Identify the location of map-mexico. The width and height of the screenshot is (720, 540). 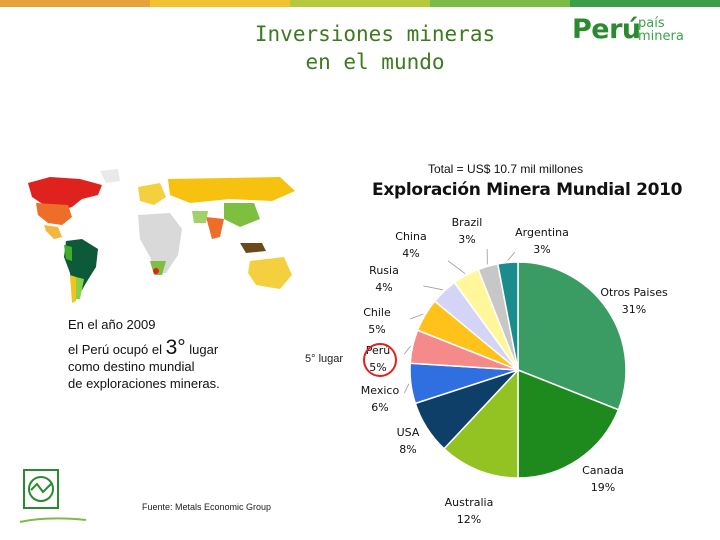
(53, 232).